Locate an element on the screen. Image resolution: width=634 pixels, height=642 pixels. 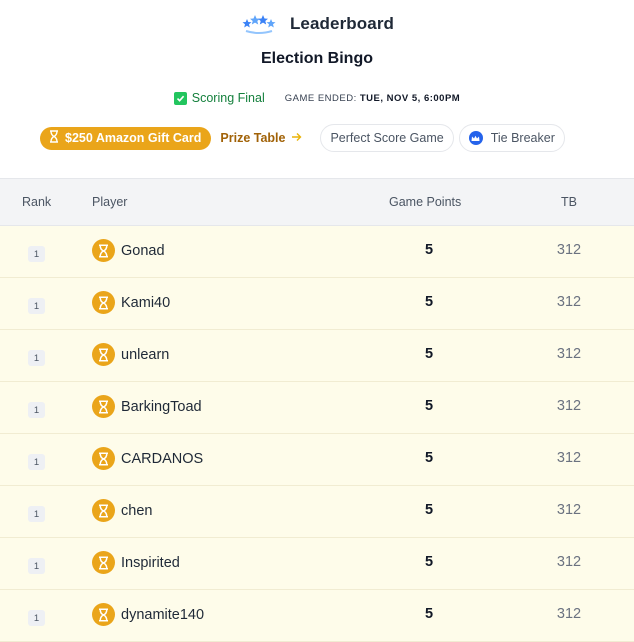
table-row: 1 Gonad 5 312 is located at coordinates (317, 252).